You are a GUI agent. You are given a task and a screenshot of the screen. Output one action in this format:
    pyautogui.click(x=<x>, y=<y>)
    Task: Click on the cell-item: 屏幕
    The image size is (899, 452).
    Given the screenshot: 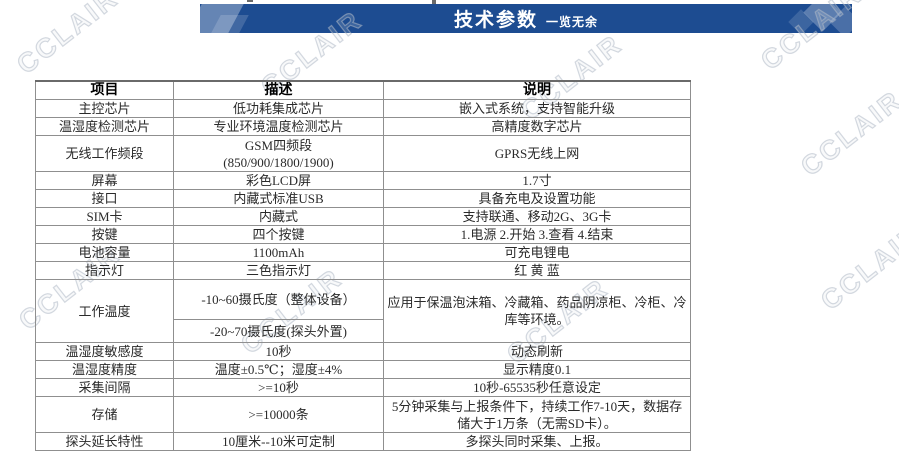 What is the action you would take?
    pyautogui.click(x=104, y=180)
    